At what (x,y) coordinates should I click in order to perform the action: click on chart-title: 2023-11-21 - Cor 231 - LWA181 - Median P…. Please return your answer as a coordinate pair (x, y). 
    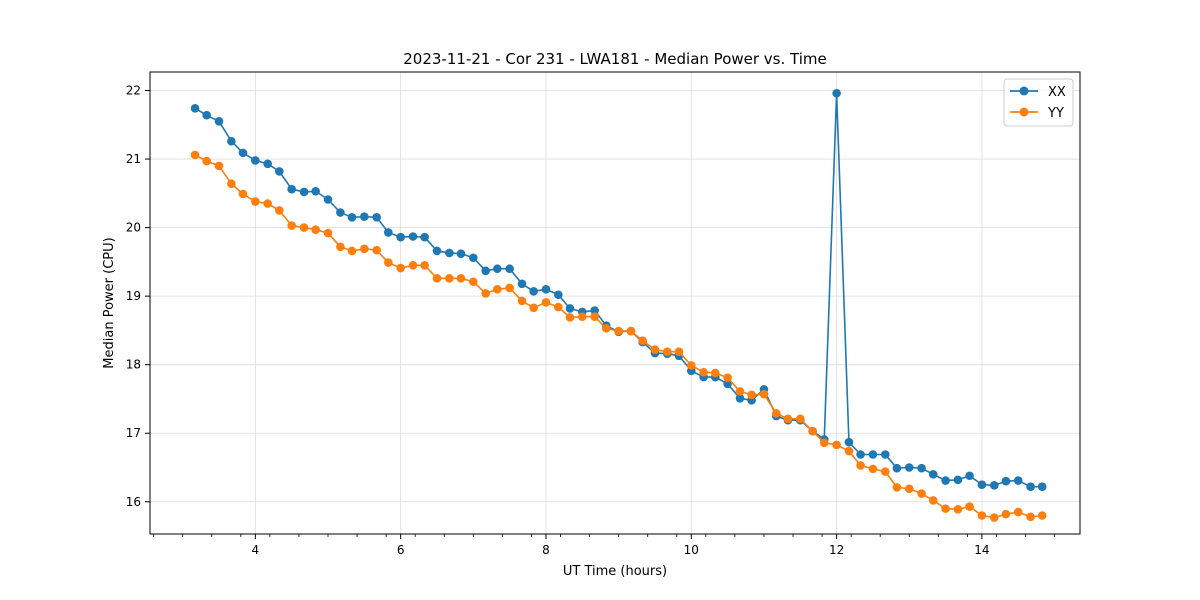
    Looking at the image, I should click on (615, 59).